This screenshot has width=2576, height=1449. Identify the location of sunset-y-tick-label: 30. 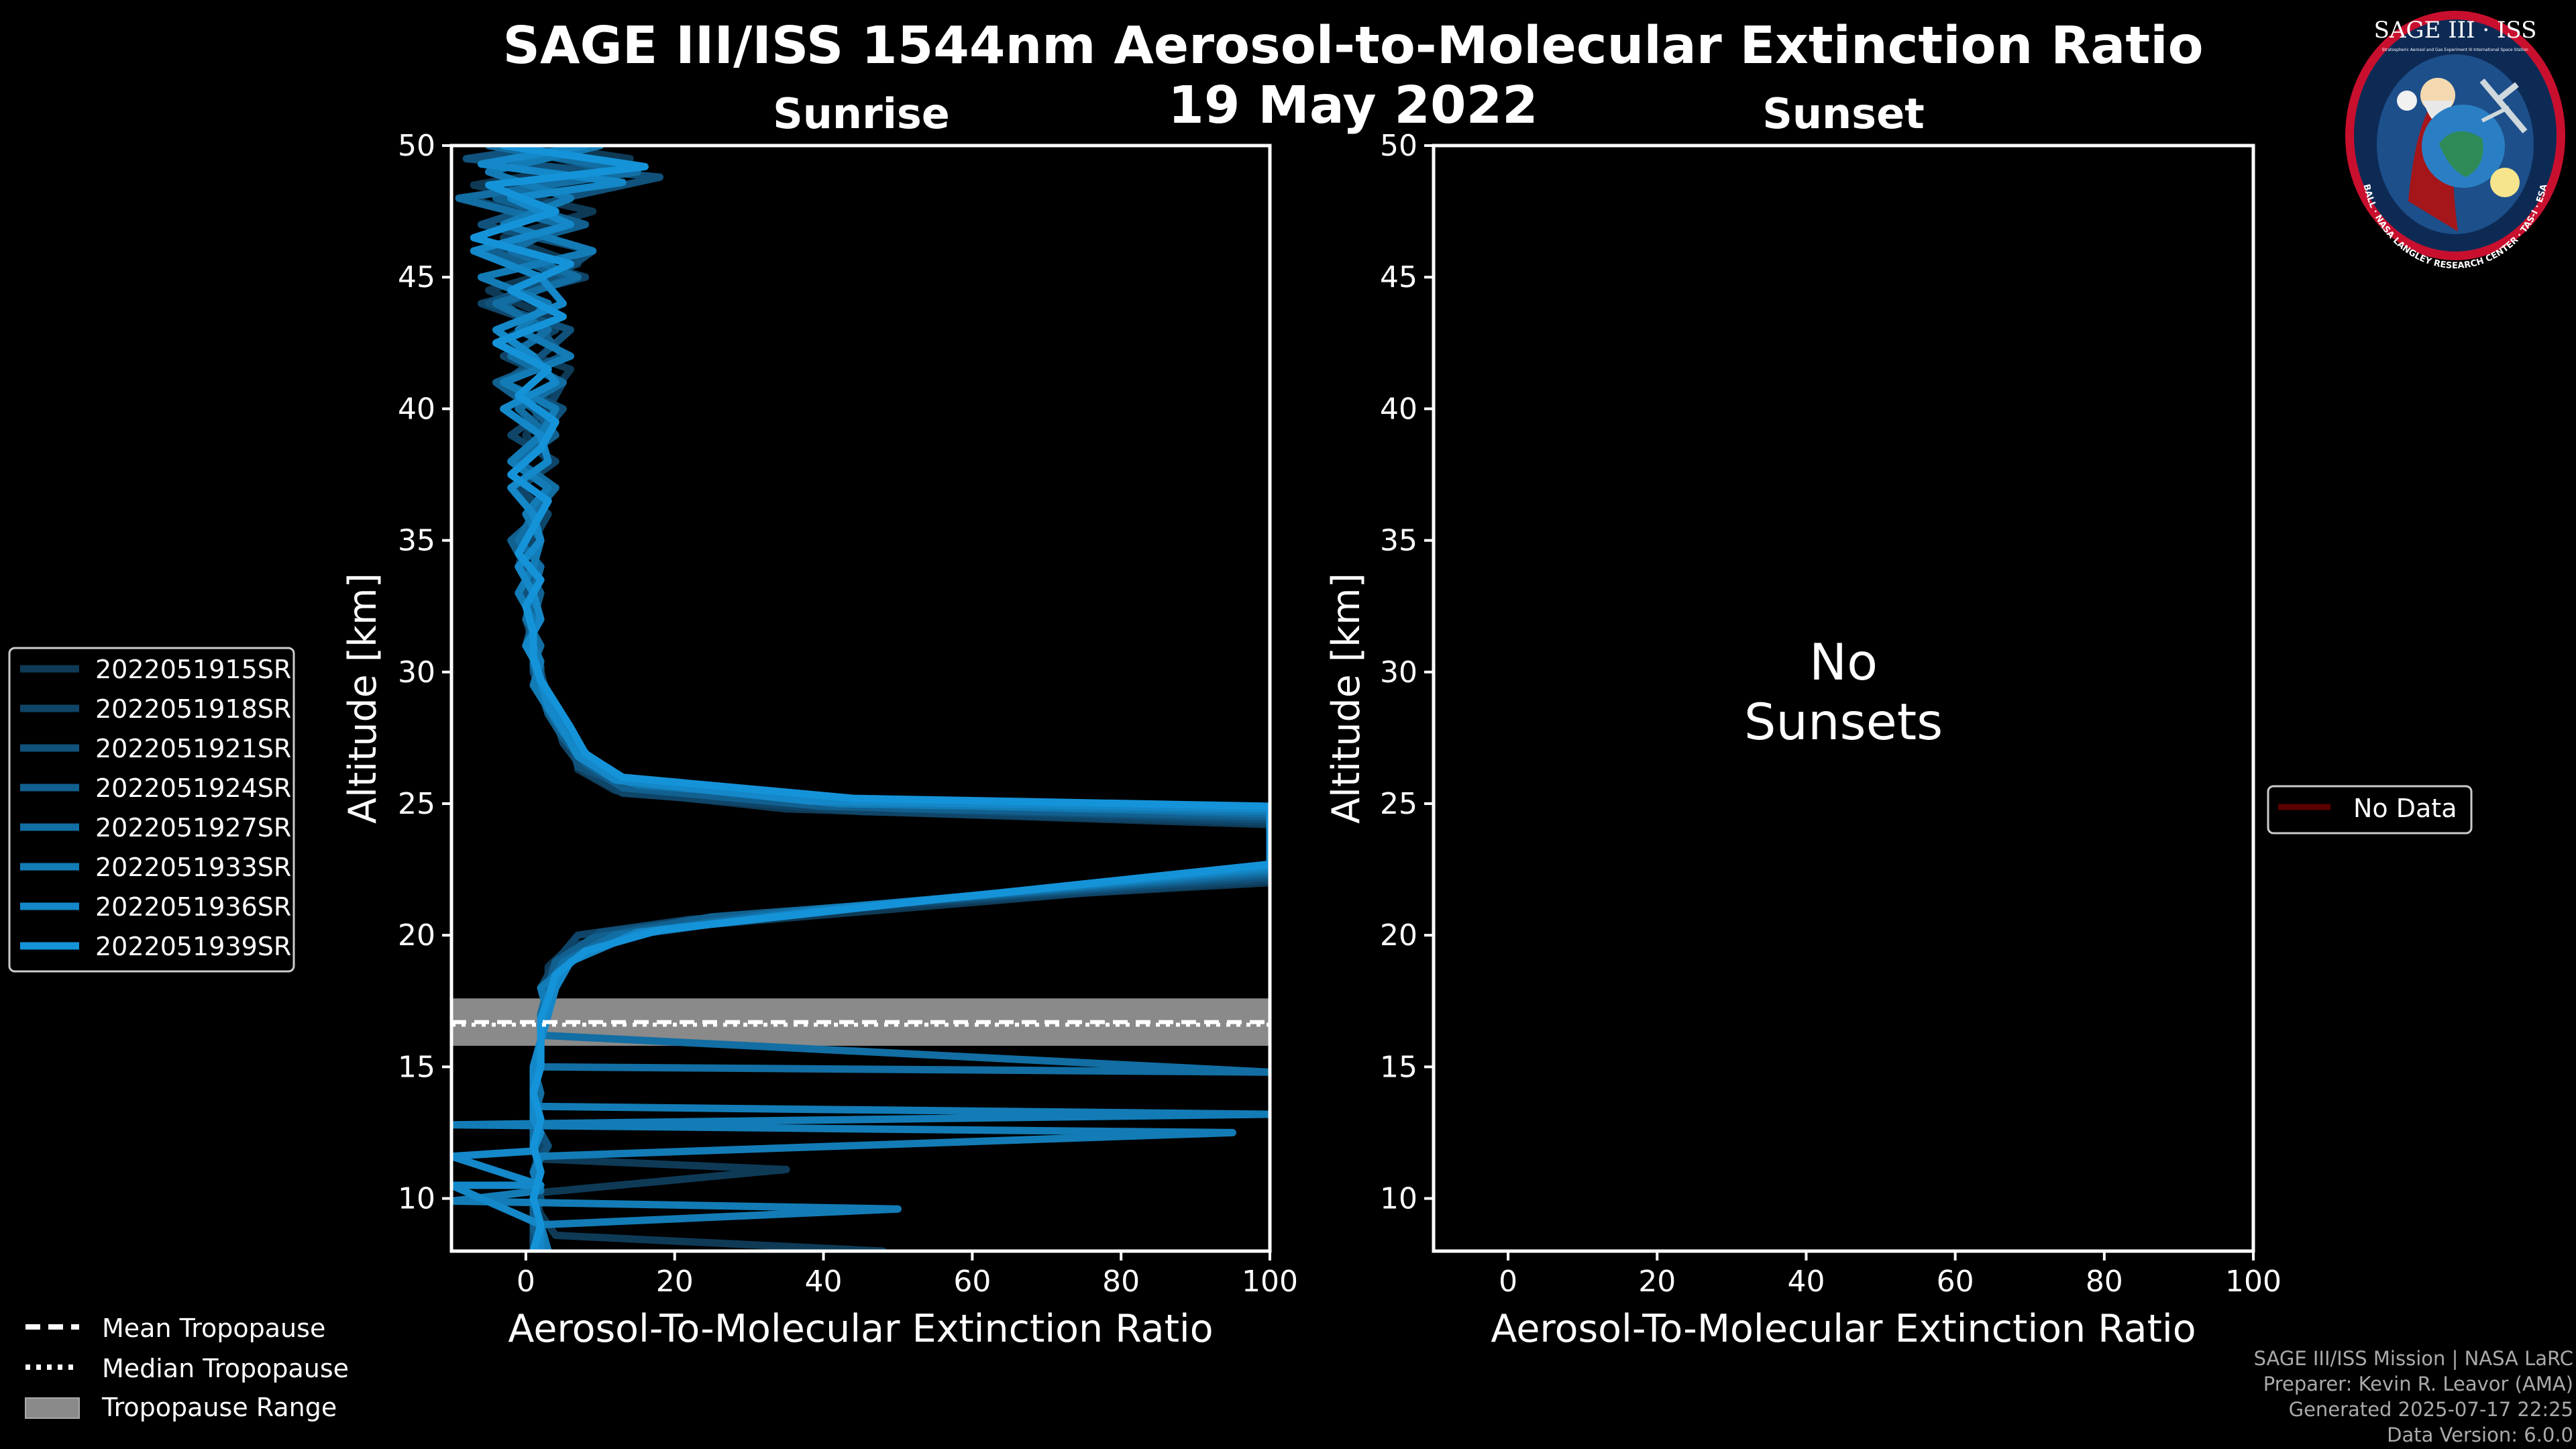
(1398, 672).